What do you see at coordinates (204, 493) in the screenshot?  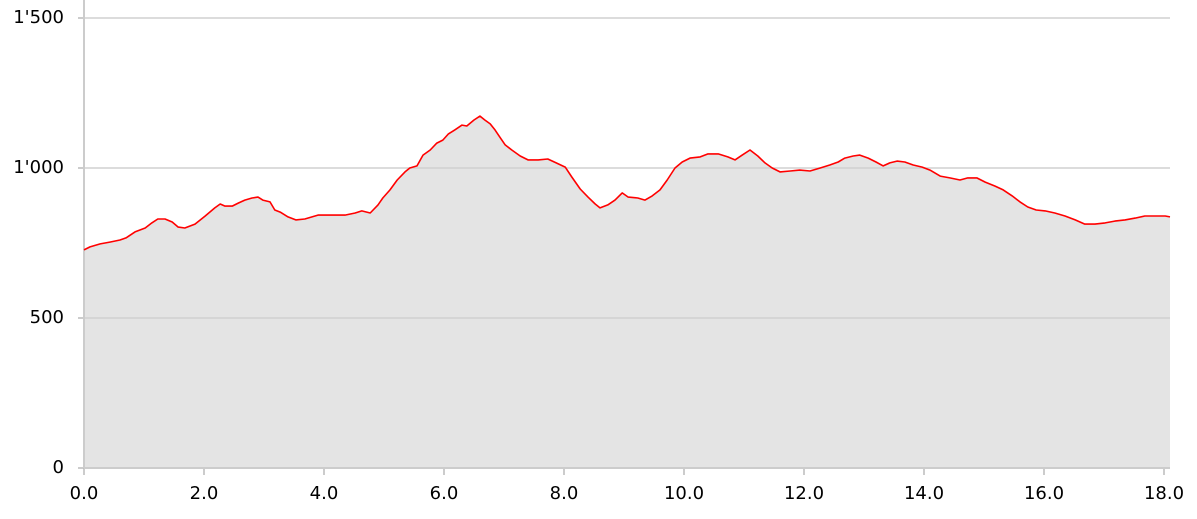 I see `x-tick-label: 2.0` at bounding box center [204, 493].